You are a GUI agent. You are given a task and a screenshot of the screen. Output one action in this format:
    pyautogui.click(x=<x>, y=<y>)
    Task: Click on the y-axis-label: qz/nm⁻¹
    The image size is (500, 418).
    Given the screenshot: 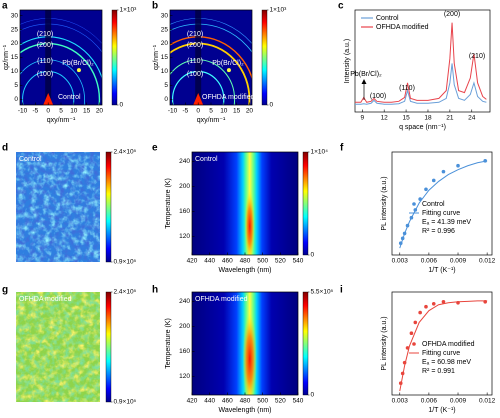 What is the action you would take?
    pyautogui.click(x=6, y=57)
    